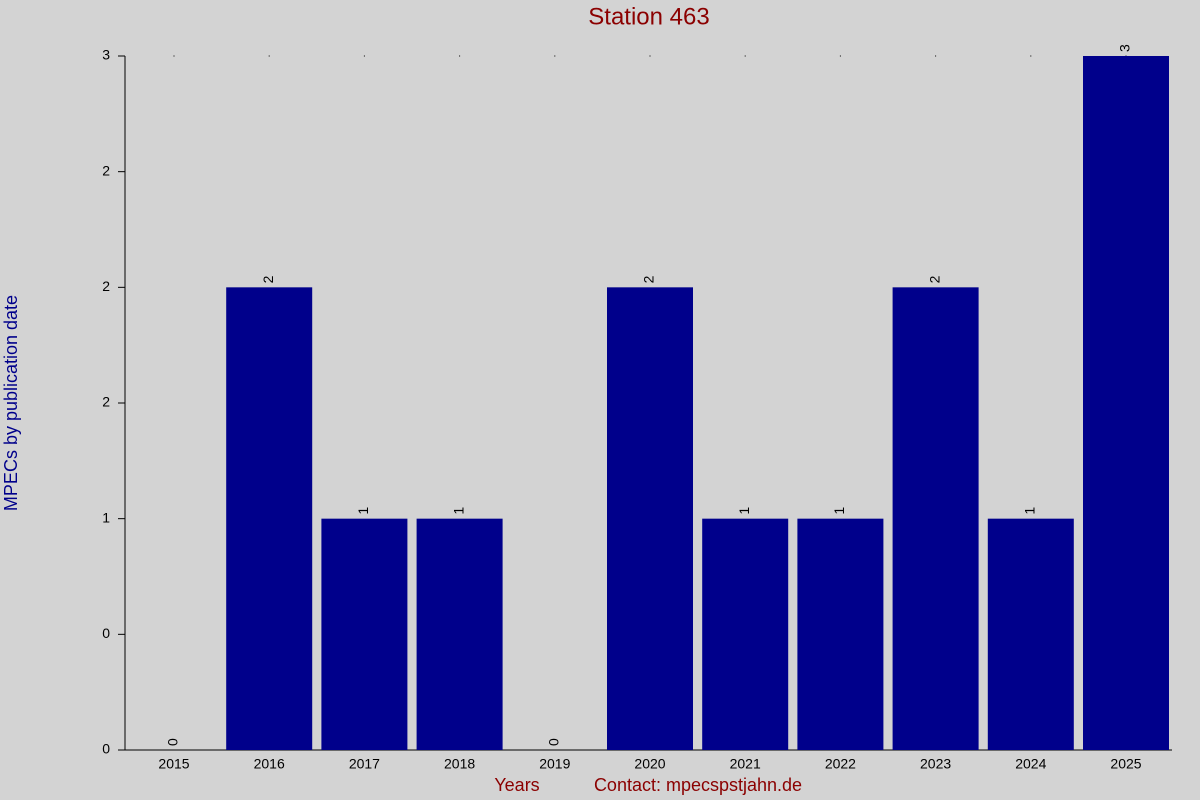  I want to click on x-tick-label: 2015, so click(173, 764).